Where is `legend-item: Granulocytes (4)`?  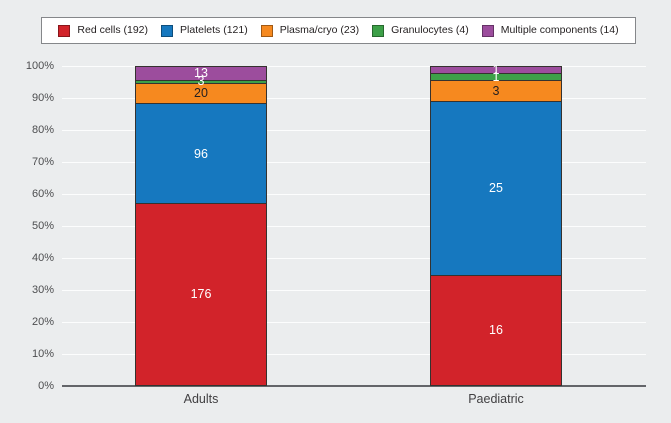 legend-item: Granulocytes (4) is located at coordinates (420, 30).